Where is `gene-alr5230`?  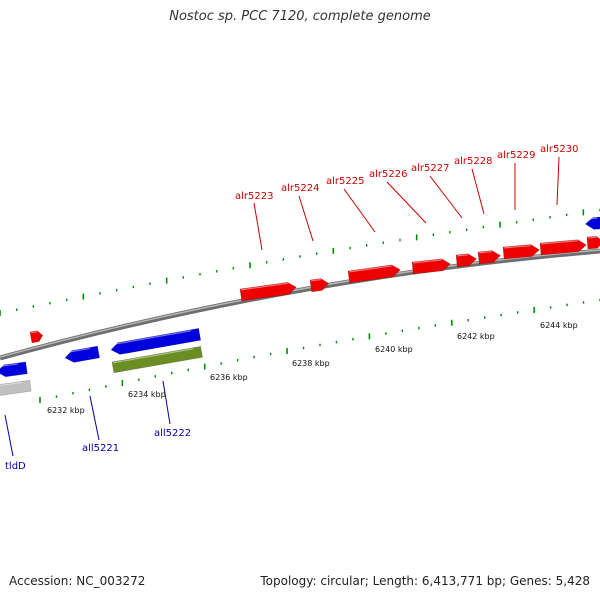 gene-alr5230 is located at coordinates (563, 247).